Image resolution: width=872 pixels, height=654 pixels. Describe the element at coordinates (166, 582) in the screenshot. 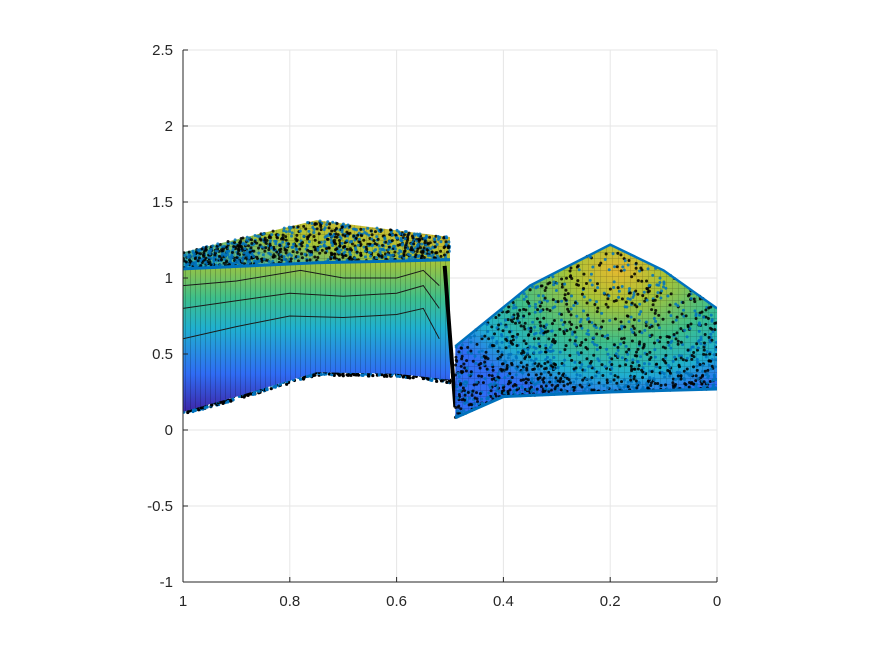

I see `y-tick-label: -1` at that location.